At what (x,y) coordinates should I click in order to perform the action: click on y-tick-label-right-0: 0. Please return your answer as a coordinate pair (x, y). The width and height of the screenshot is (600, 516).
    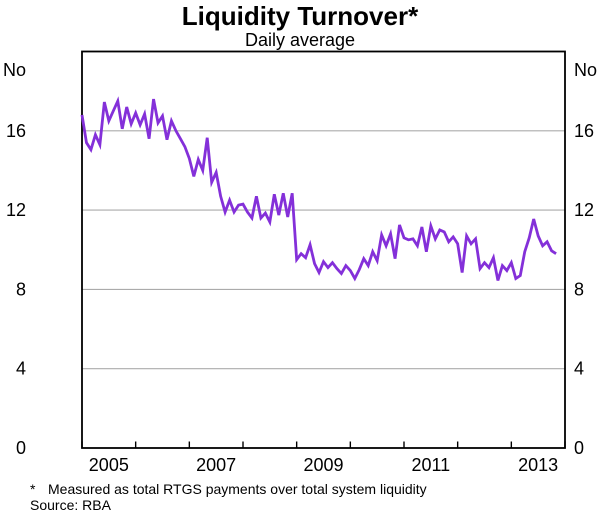
    Looking at the image, I should click on (579, 448).